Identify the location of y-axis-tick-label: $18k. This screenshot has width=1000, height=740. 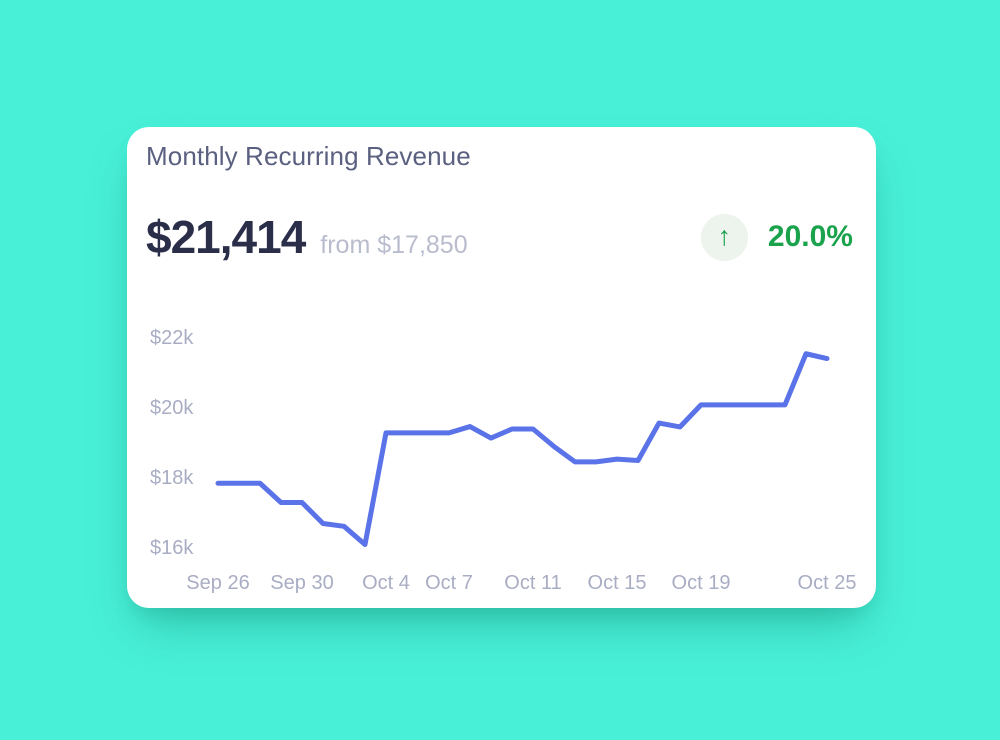
(172, 478).